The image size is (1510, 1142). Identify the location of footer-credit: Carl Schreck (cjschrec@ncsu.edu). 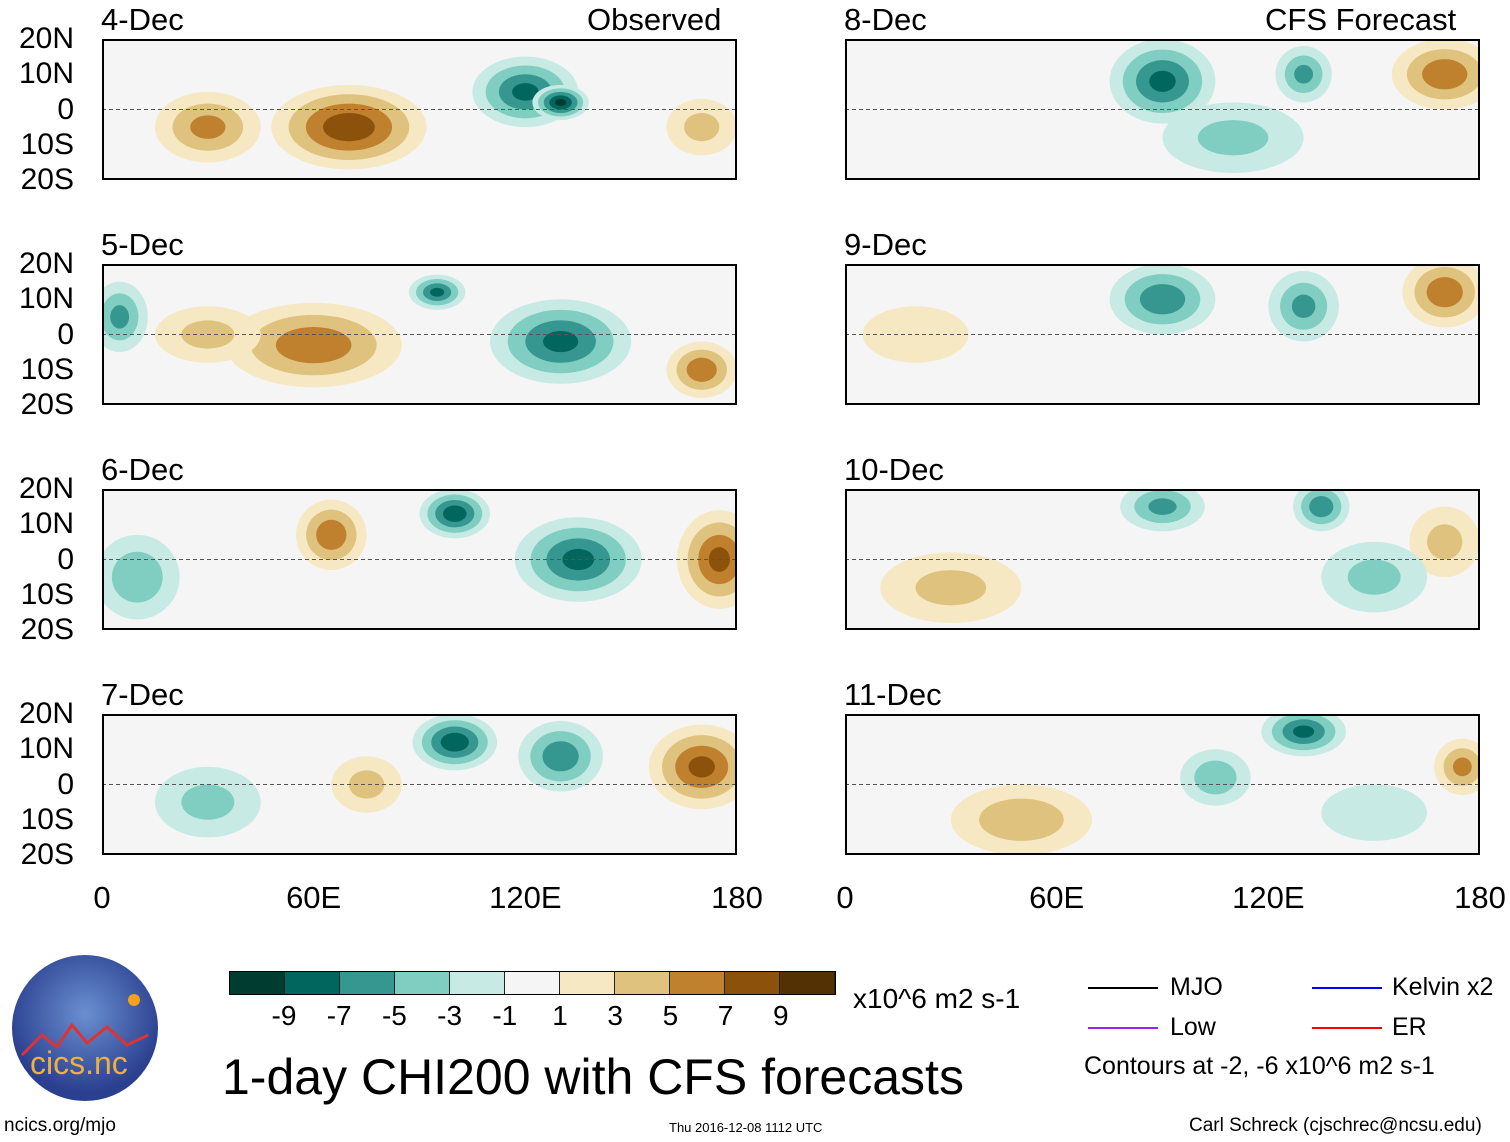
(1335, 1125).